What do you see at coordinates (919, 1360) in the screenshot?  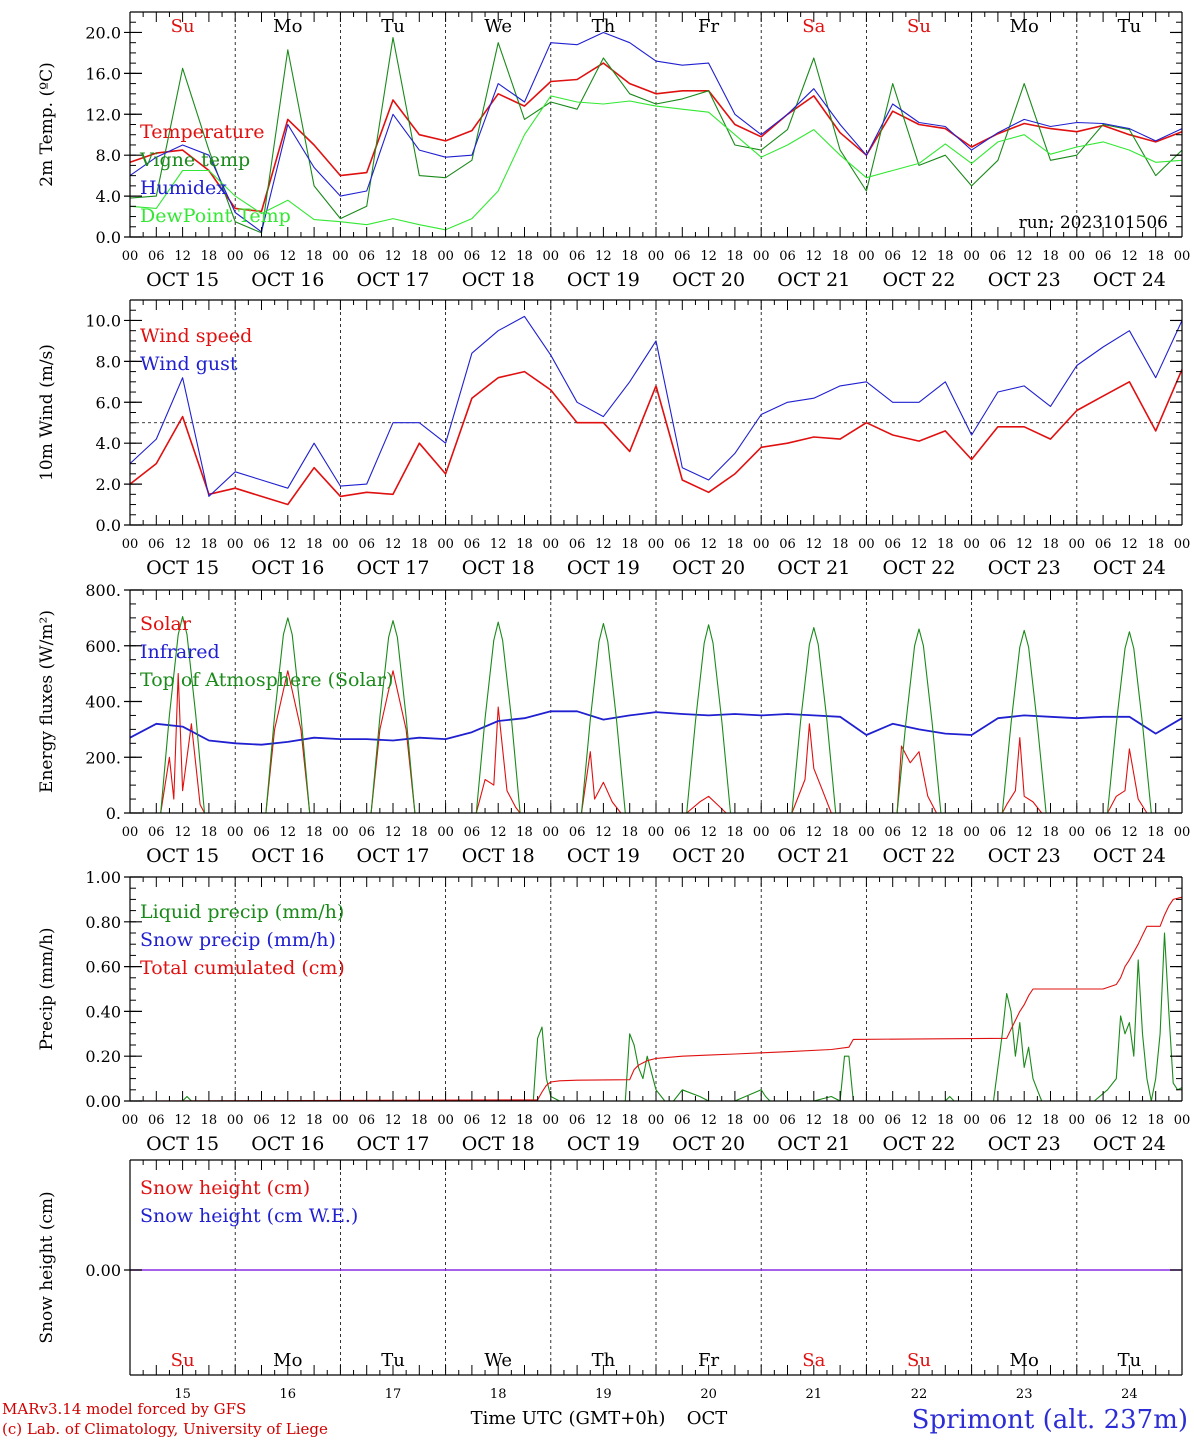 I see `weekday-label-bottom: Su` at bounding box center [919, 1360].